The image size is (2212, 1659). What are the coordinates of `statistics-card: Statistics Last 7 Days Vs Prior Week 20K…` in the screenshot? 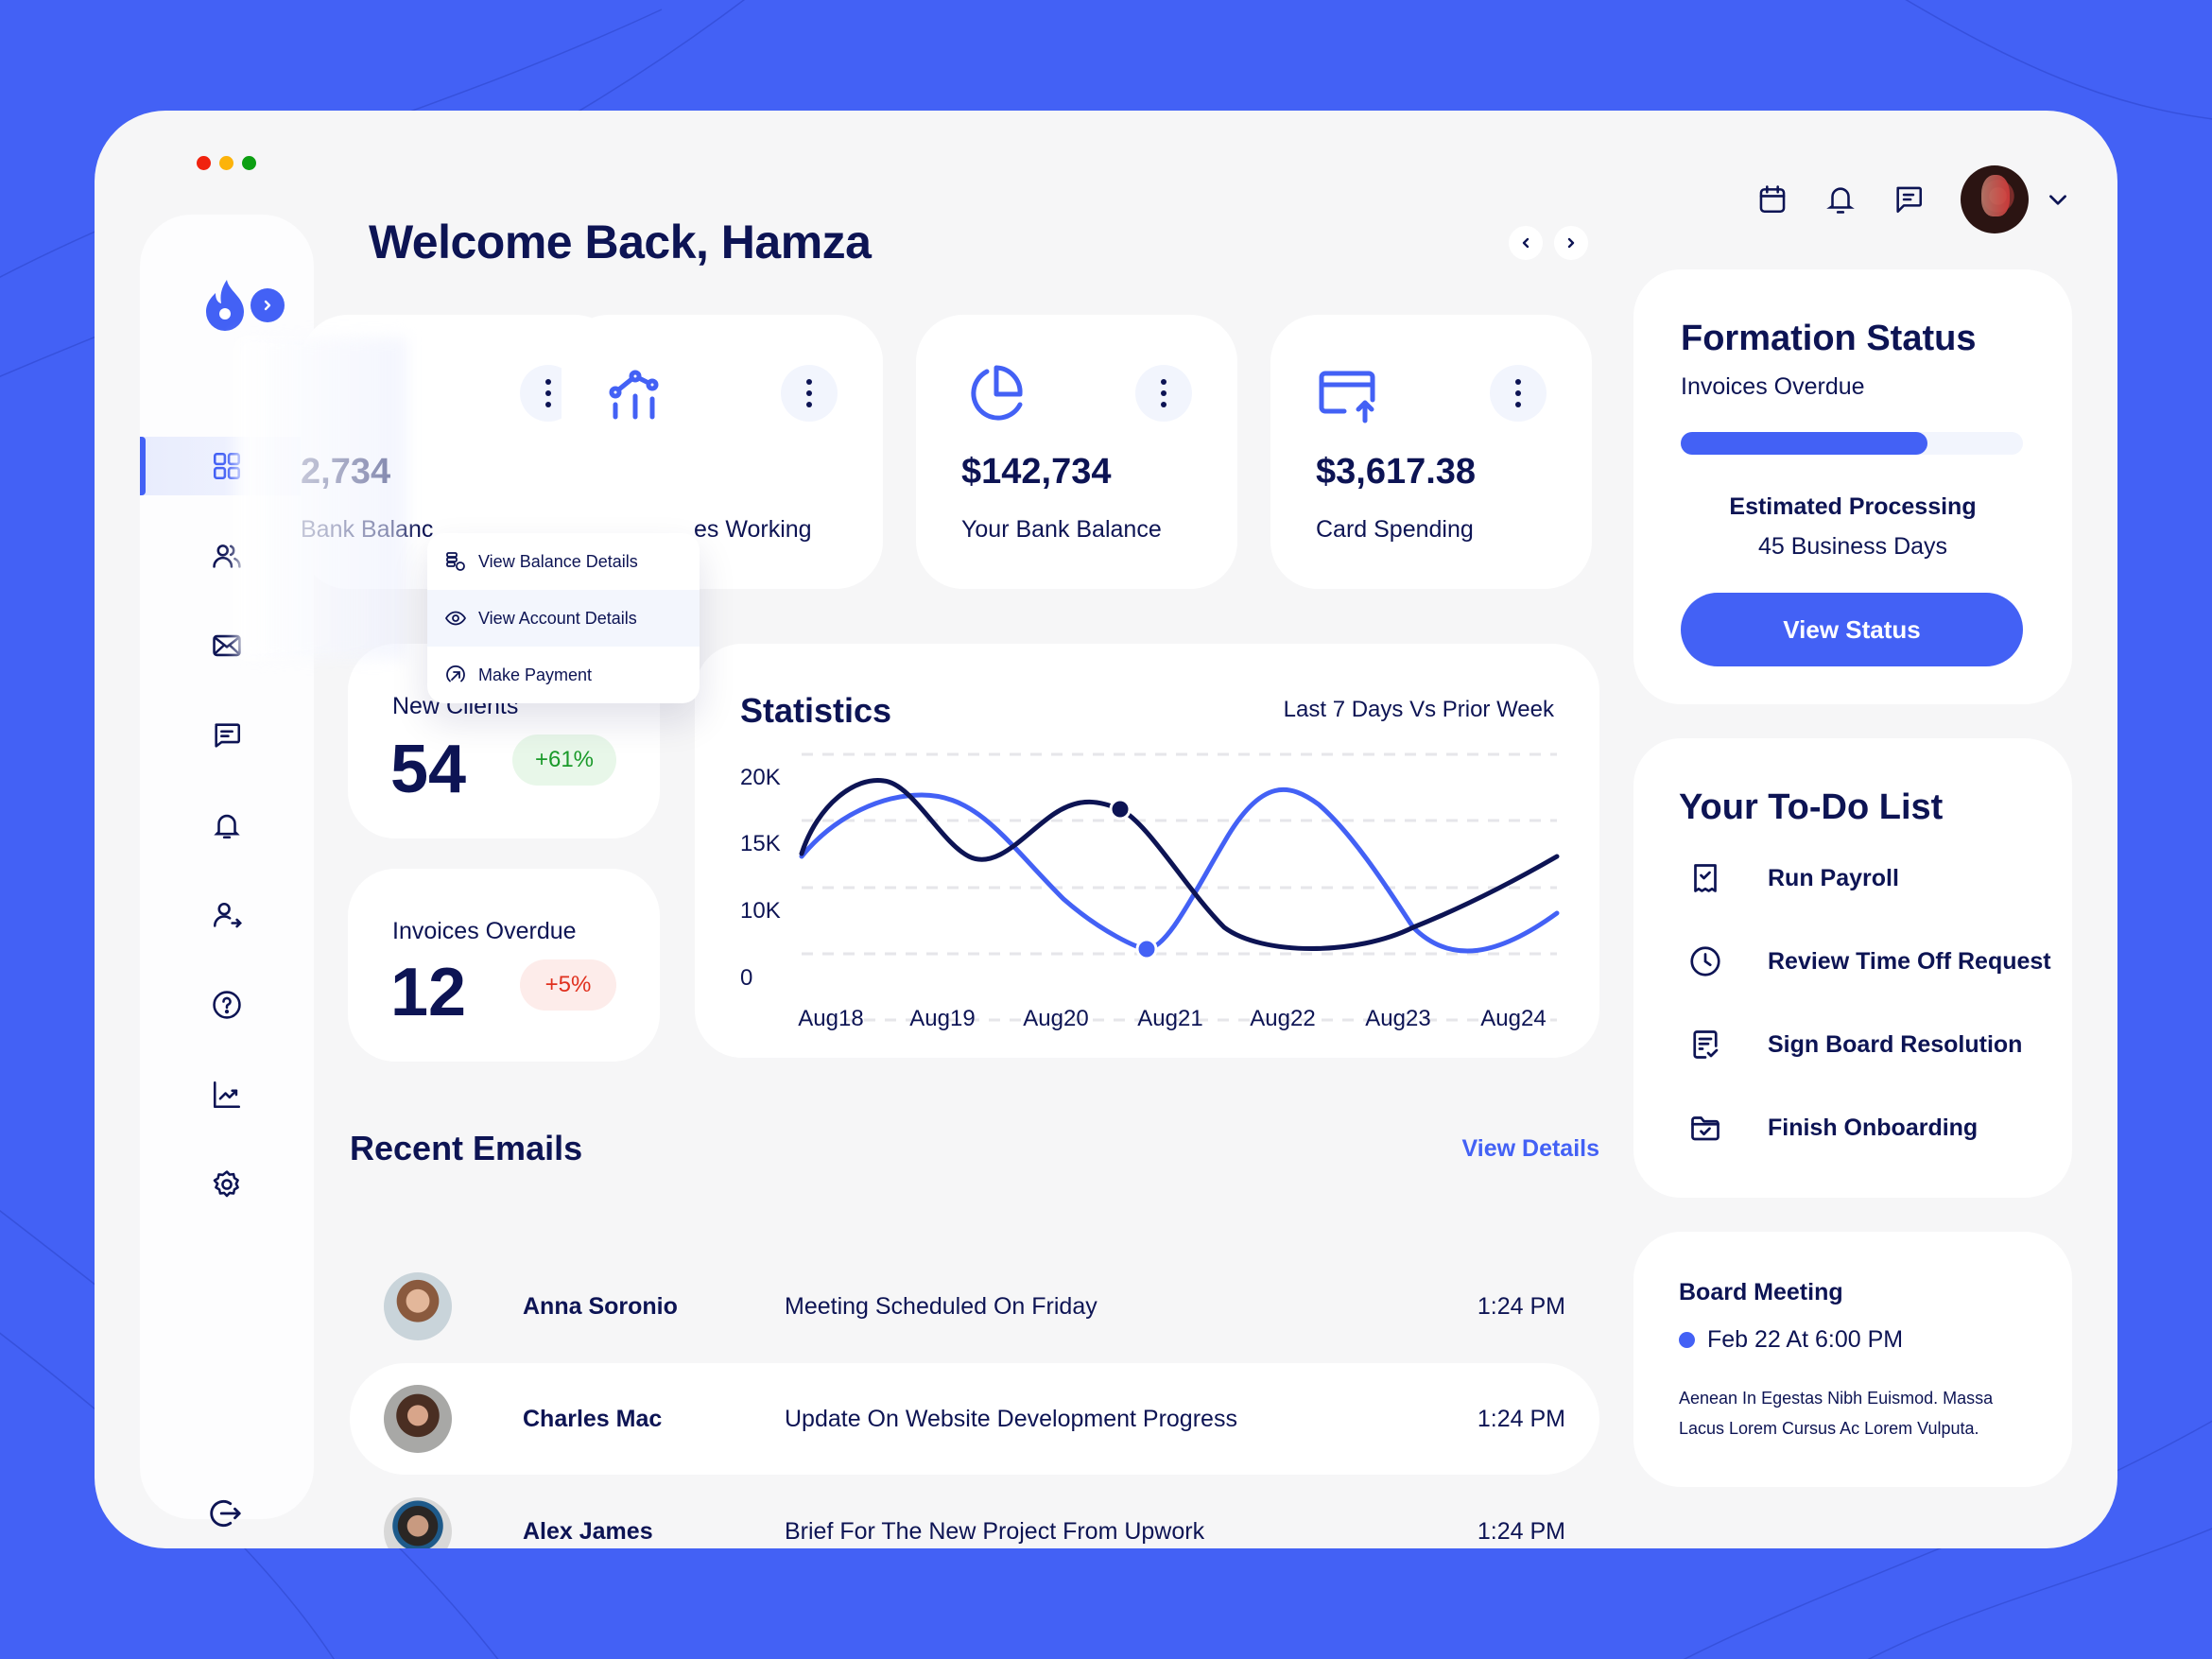 It's located at (1147, 851).